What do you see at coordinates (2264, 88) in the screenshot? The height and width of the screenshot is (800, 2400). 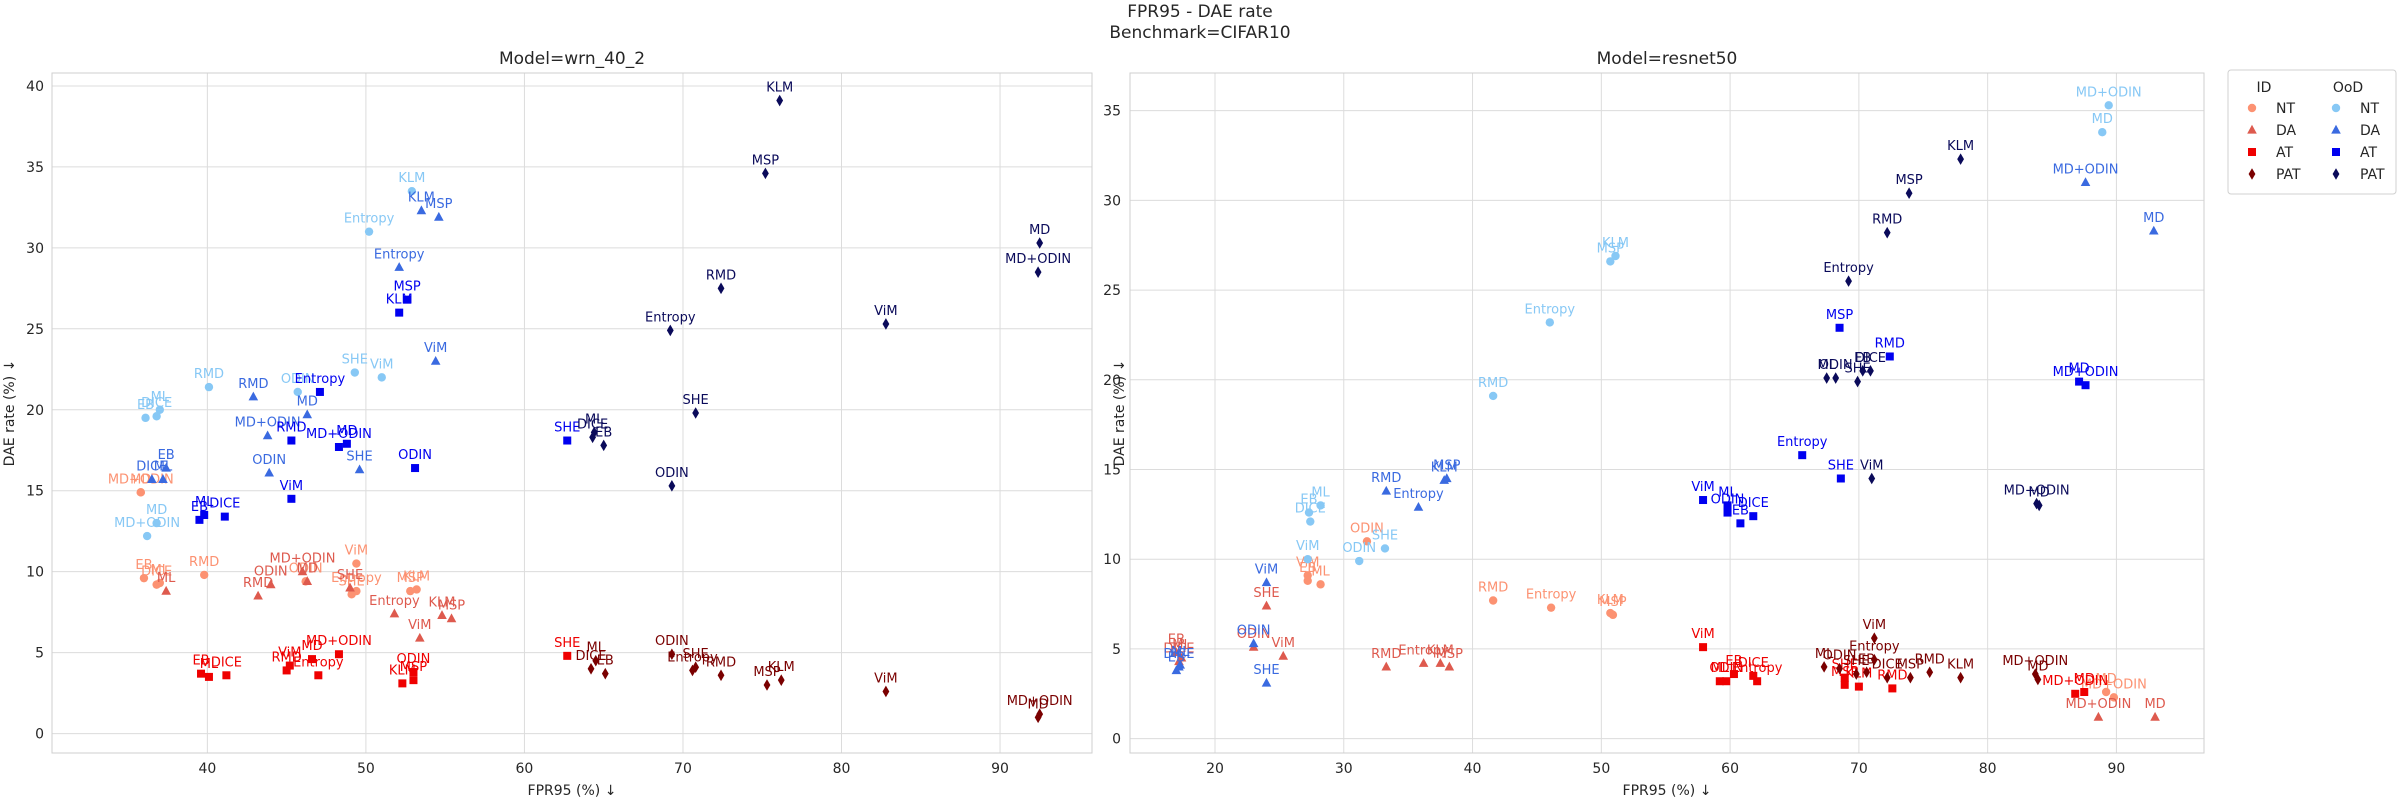 I see `legend-id-title: ID` at bounding box center [2264, 88].